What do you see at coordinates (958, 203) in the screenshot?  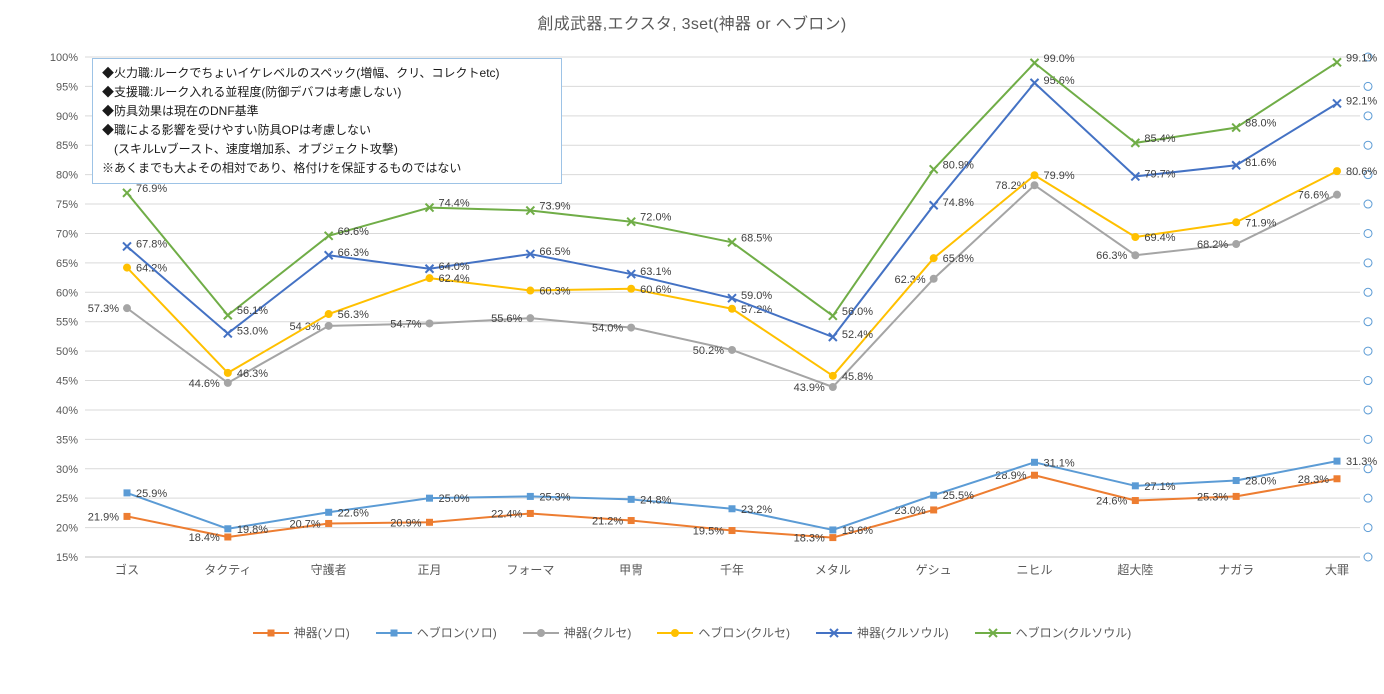 I see `svg-text: 74.8%` at bounding box center [958, 203].